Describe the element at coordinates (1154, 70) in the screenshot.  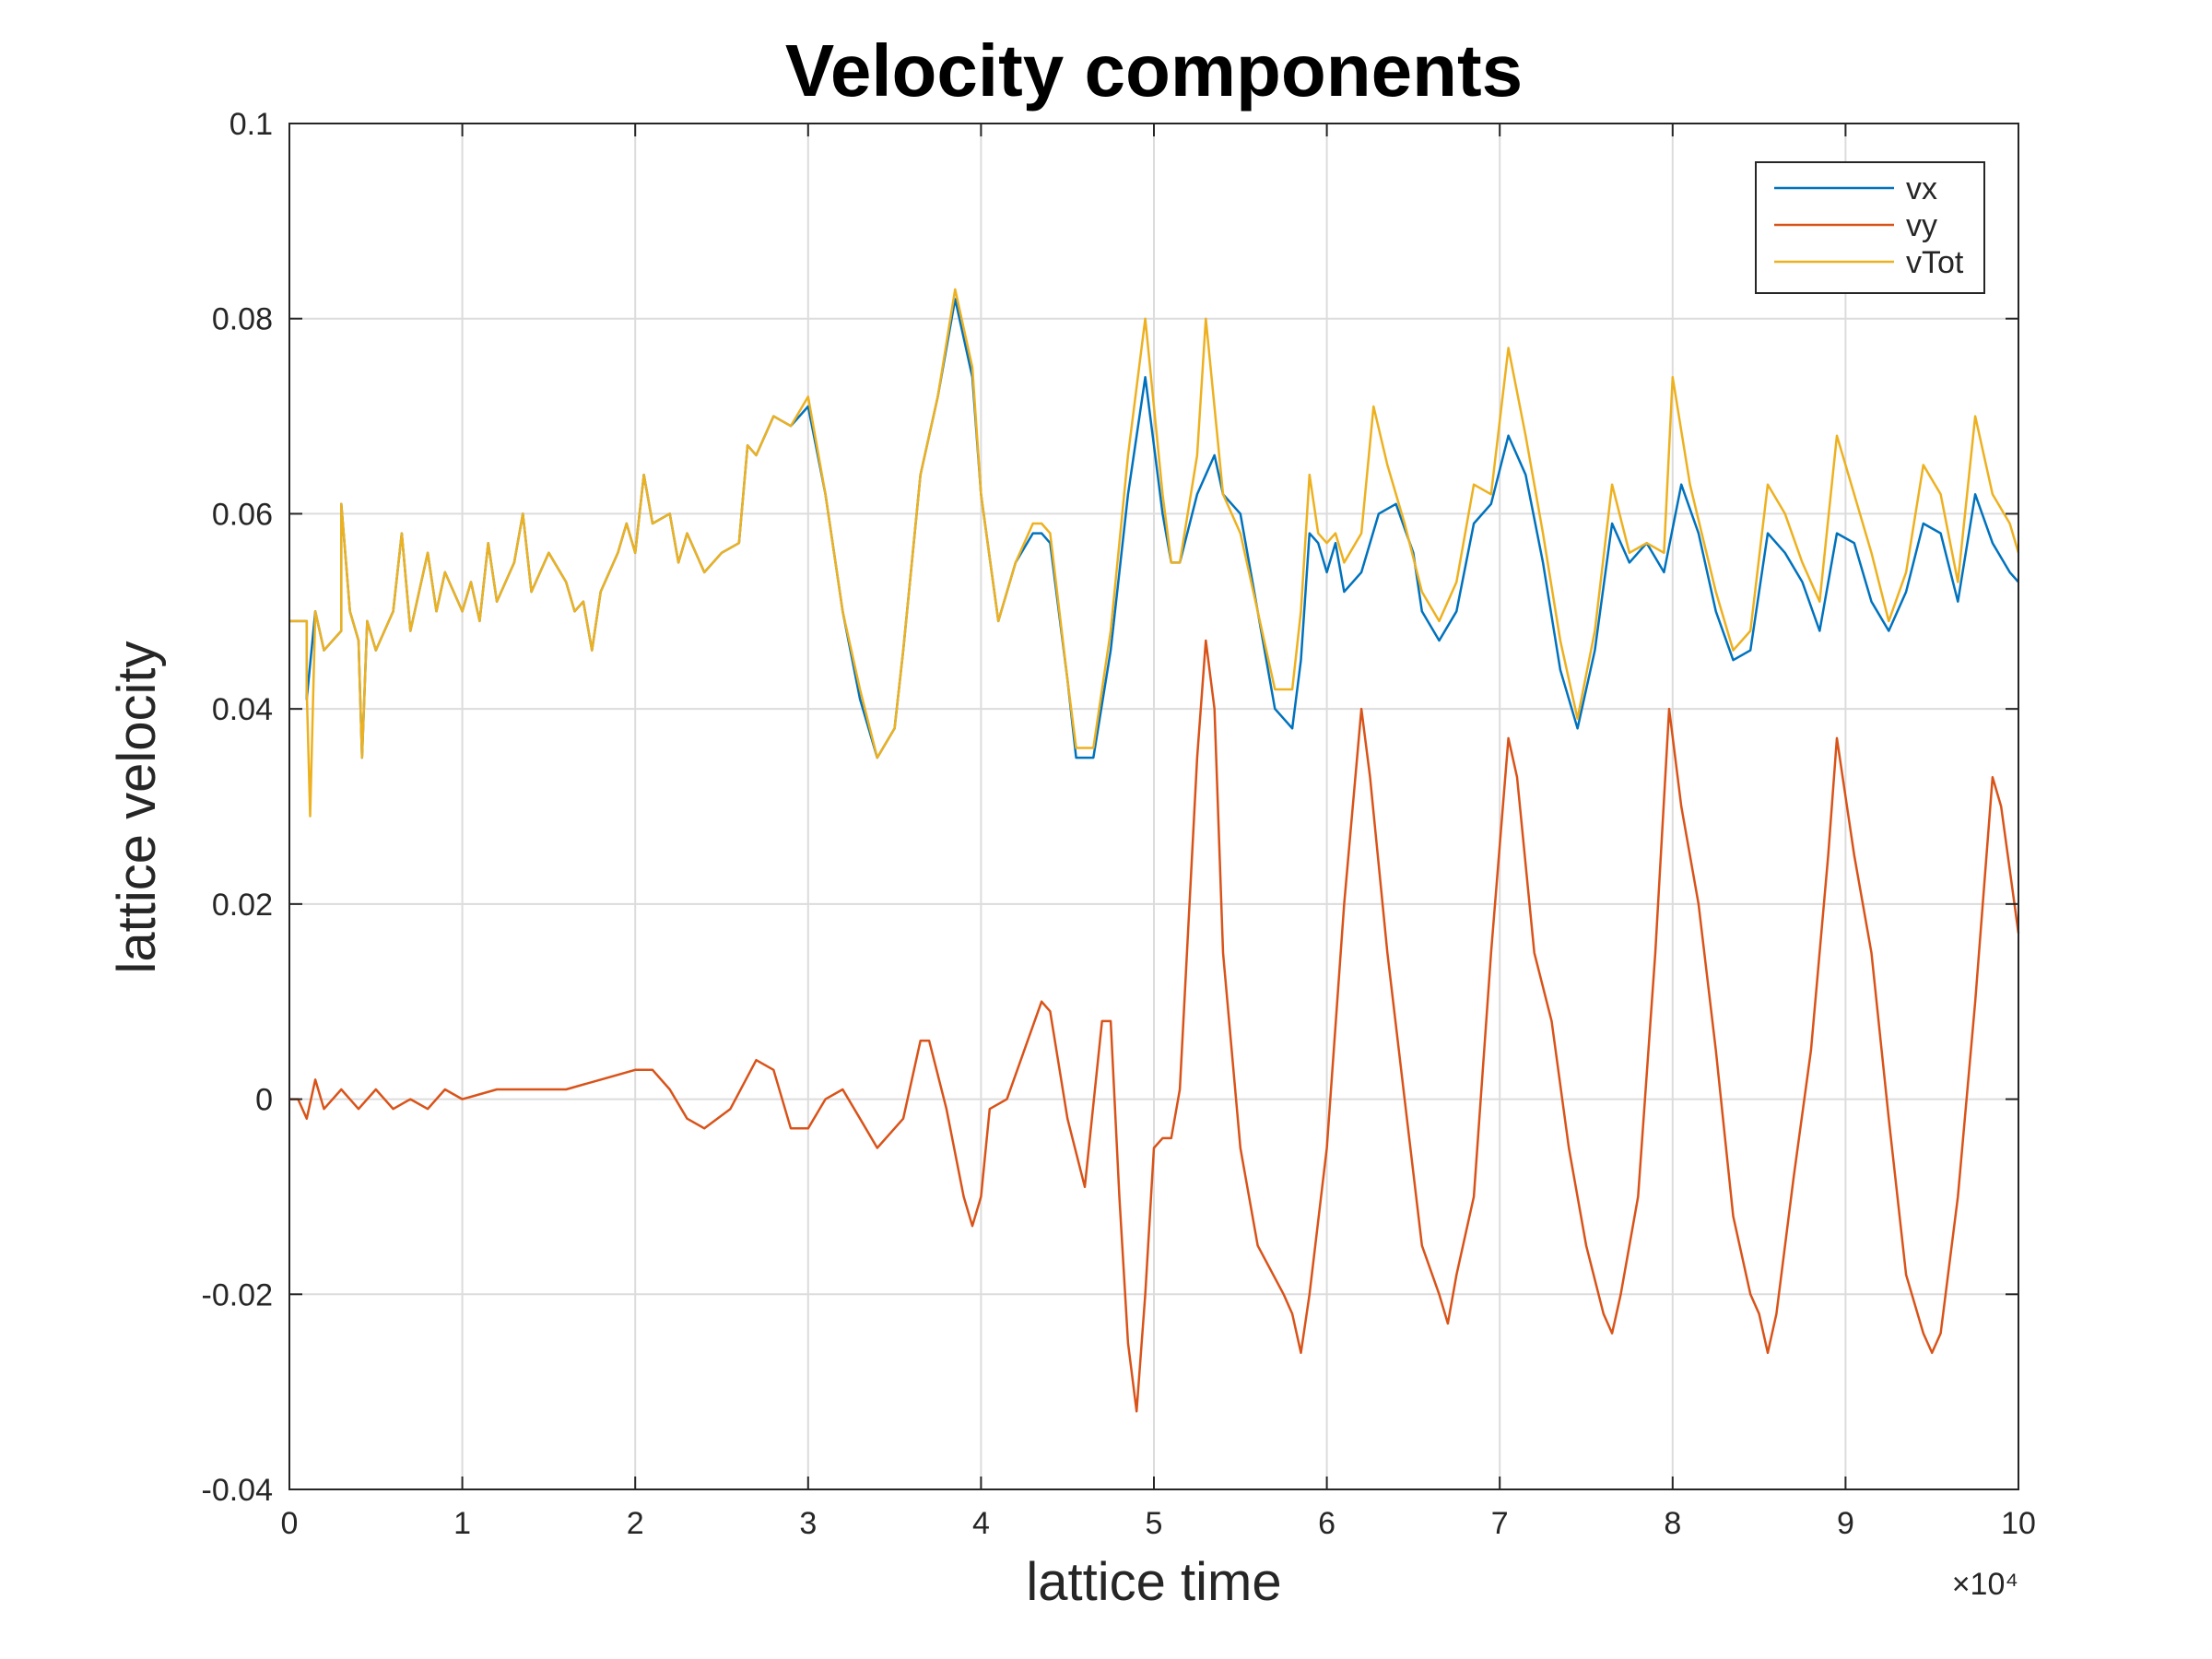
I see `chart-title: Velocity components` at that location.